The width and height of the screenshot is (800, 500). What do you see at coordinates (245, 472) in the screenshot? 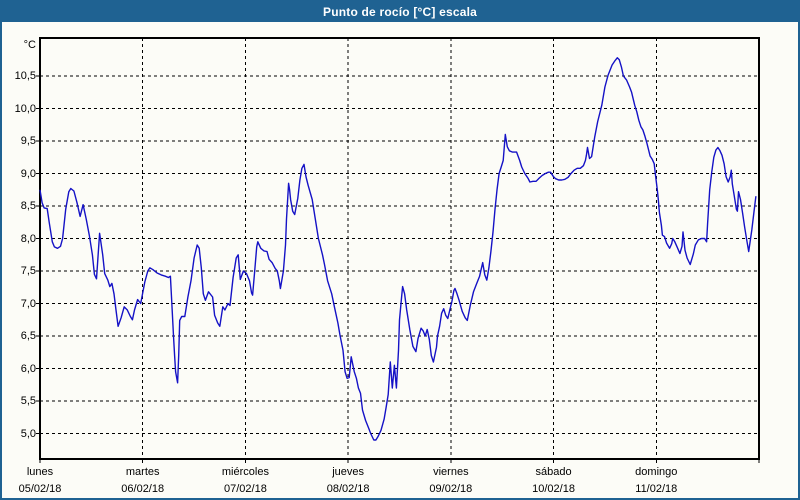
I see `x-day-name-label: miércoles` at bounding box center [245, 472].